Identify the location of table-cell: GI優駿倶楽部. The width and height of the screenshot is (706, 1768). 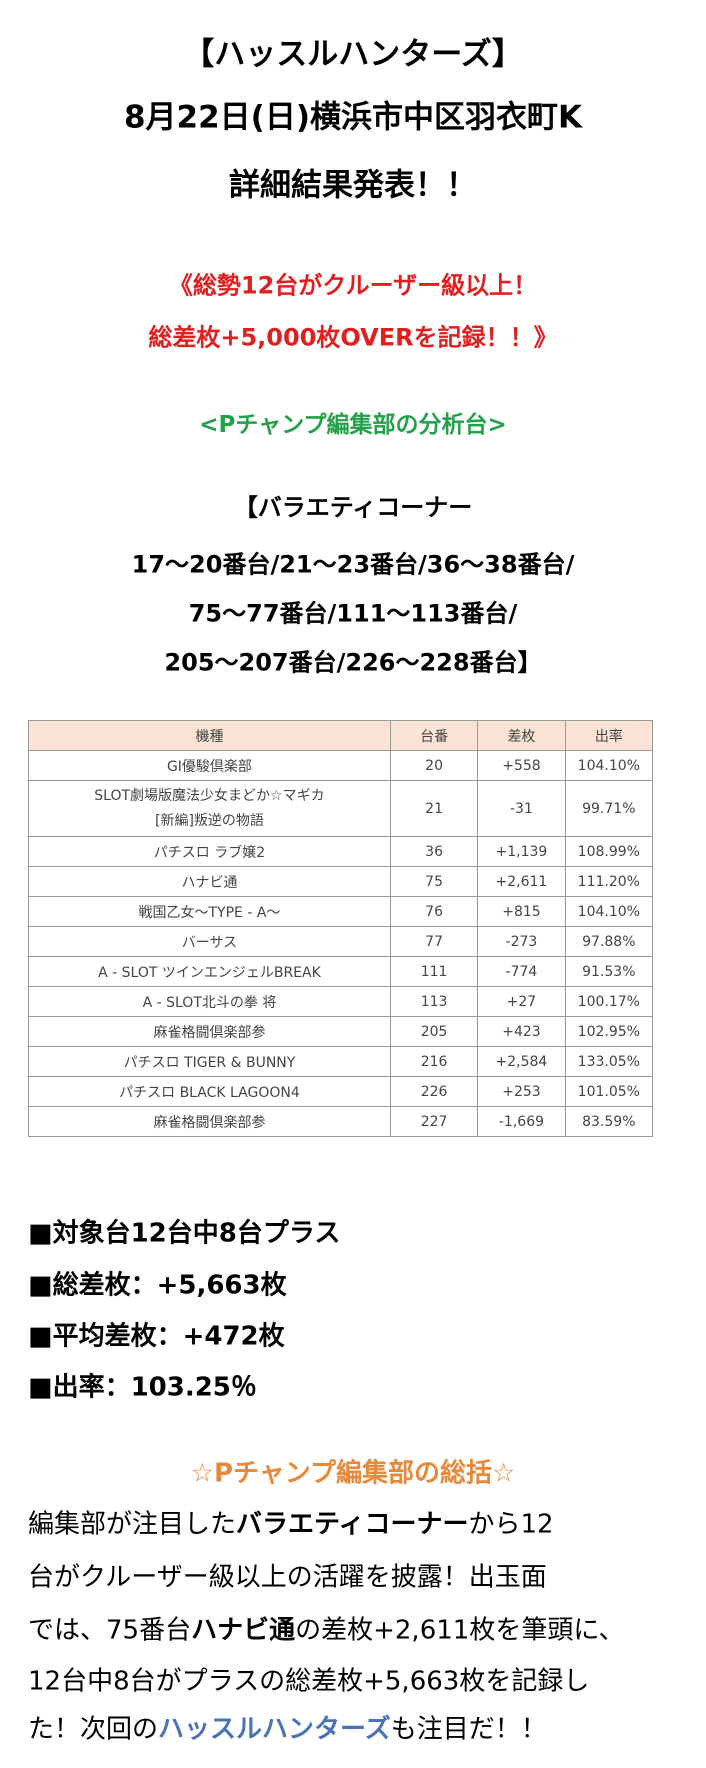
(209, 765).